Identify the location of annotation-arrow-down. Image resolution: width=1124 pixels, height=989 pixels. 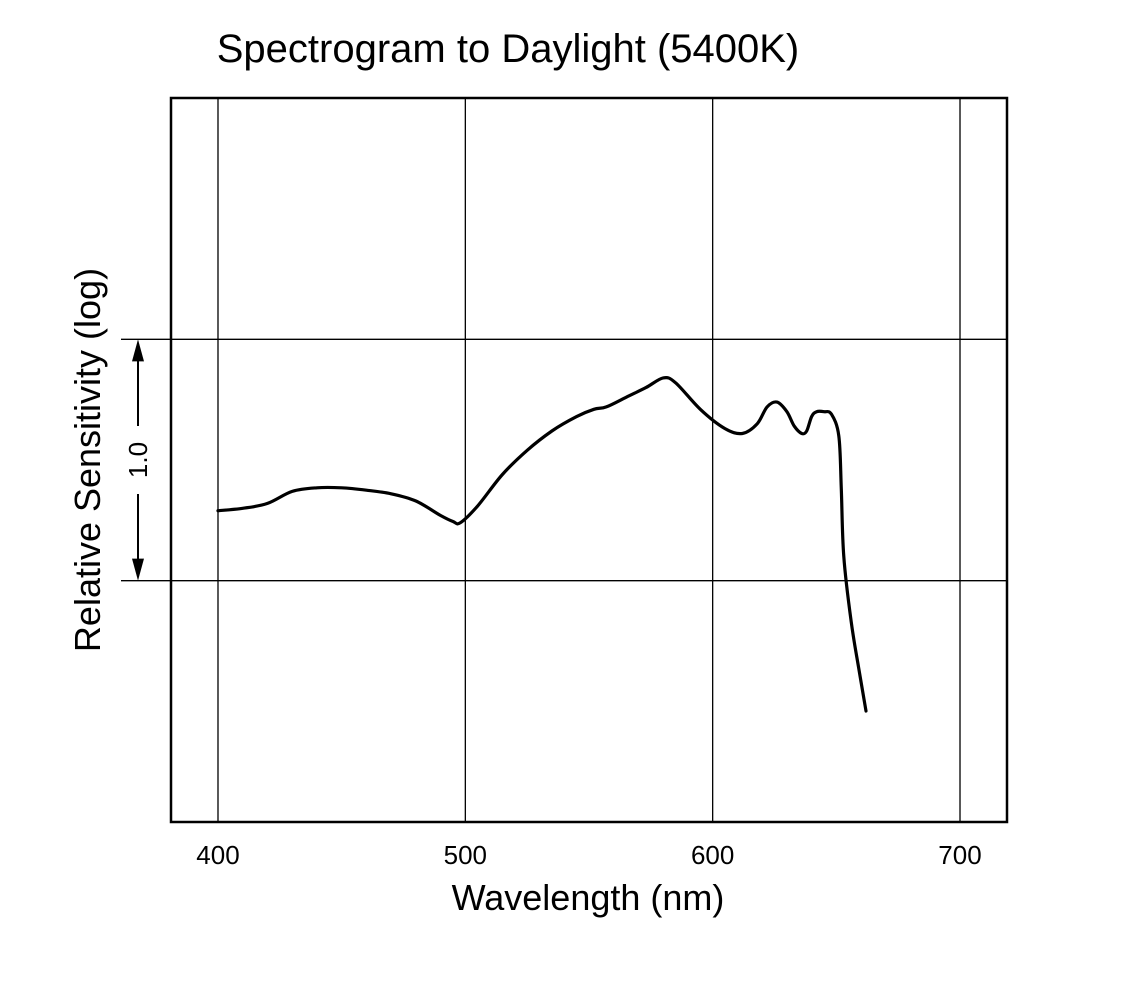
(138, 569).